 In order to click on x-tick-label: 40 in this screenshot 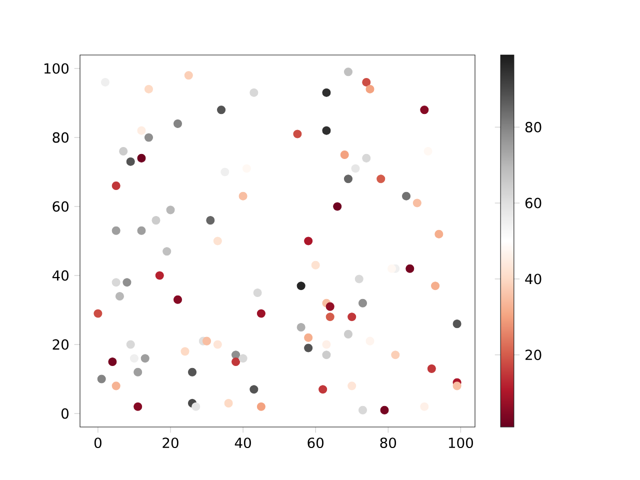, I will do `click(242, 443)`.